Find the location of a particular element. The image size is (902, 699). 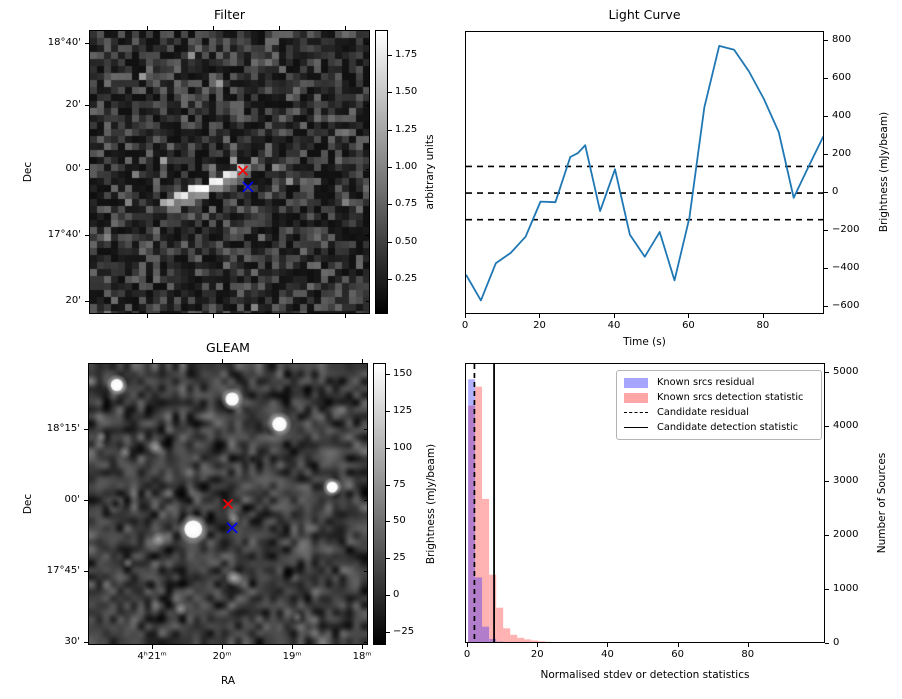

dec-tick-label: 17°45' is located at coordinates (63, 571).